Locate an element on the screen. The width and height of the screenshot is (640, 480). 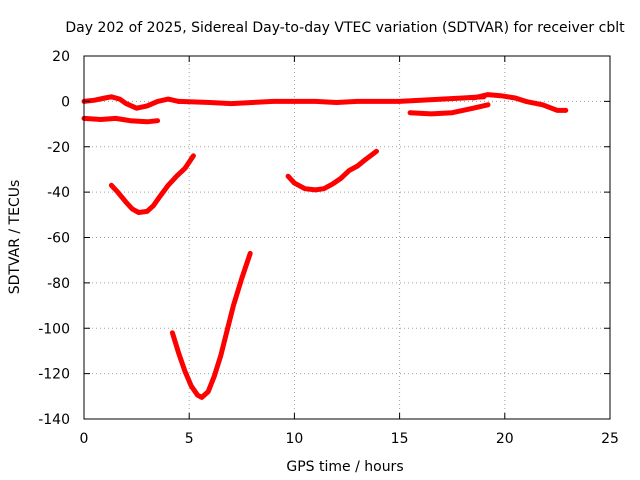
y-tick-label: -120 is located at coordinates (54, 375).